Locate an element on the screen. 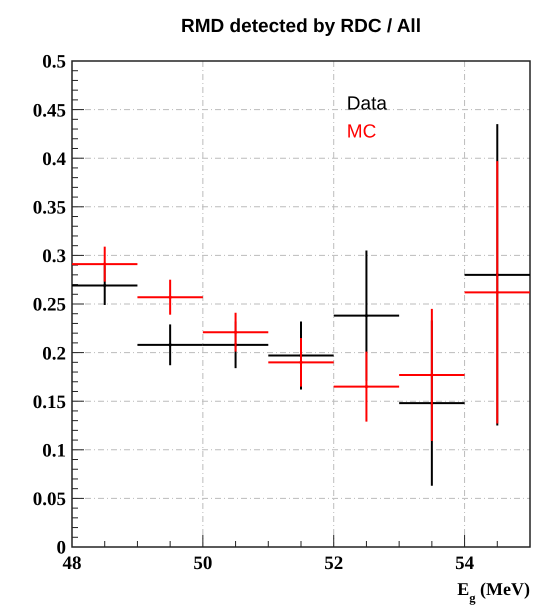 This screenshot has height=605, width=552. y-tick-label: 0.5 is located at coordinates (54, 62).